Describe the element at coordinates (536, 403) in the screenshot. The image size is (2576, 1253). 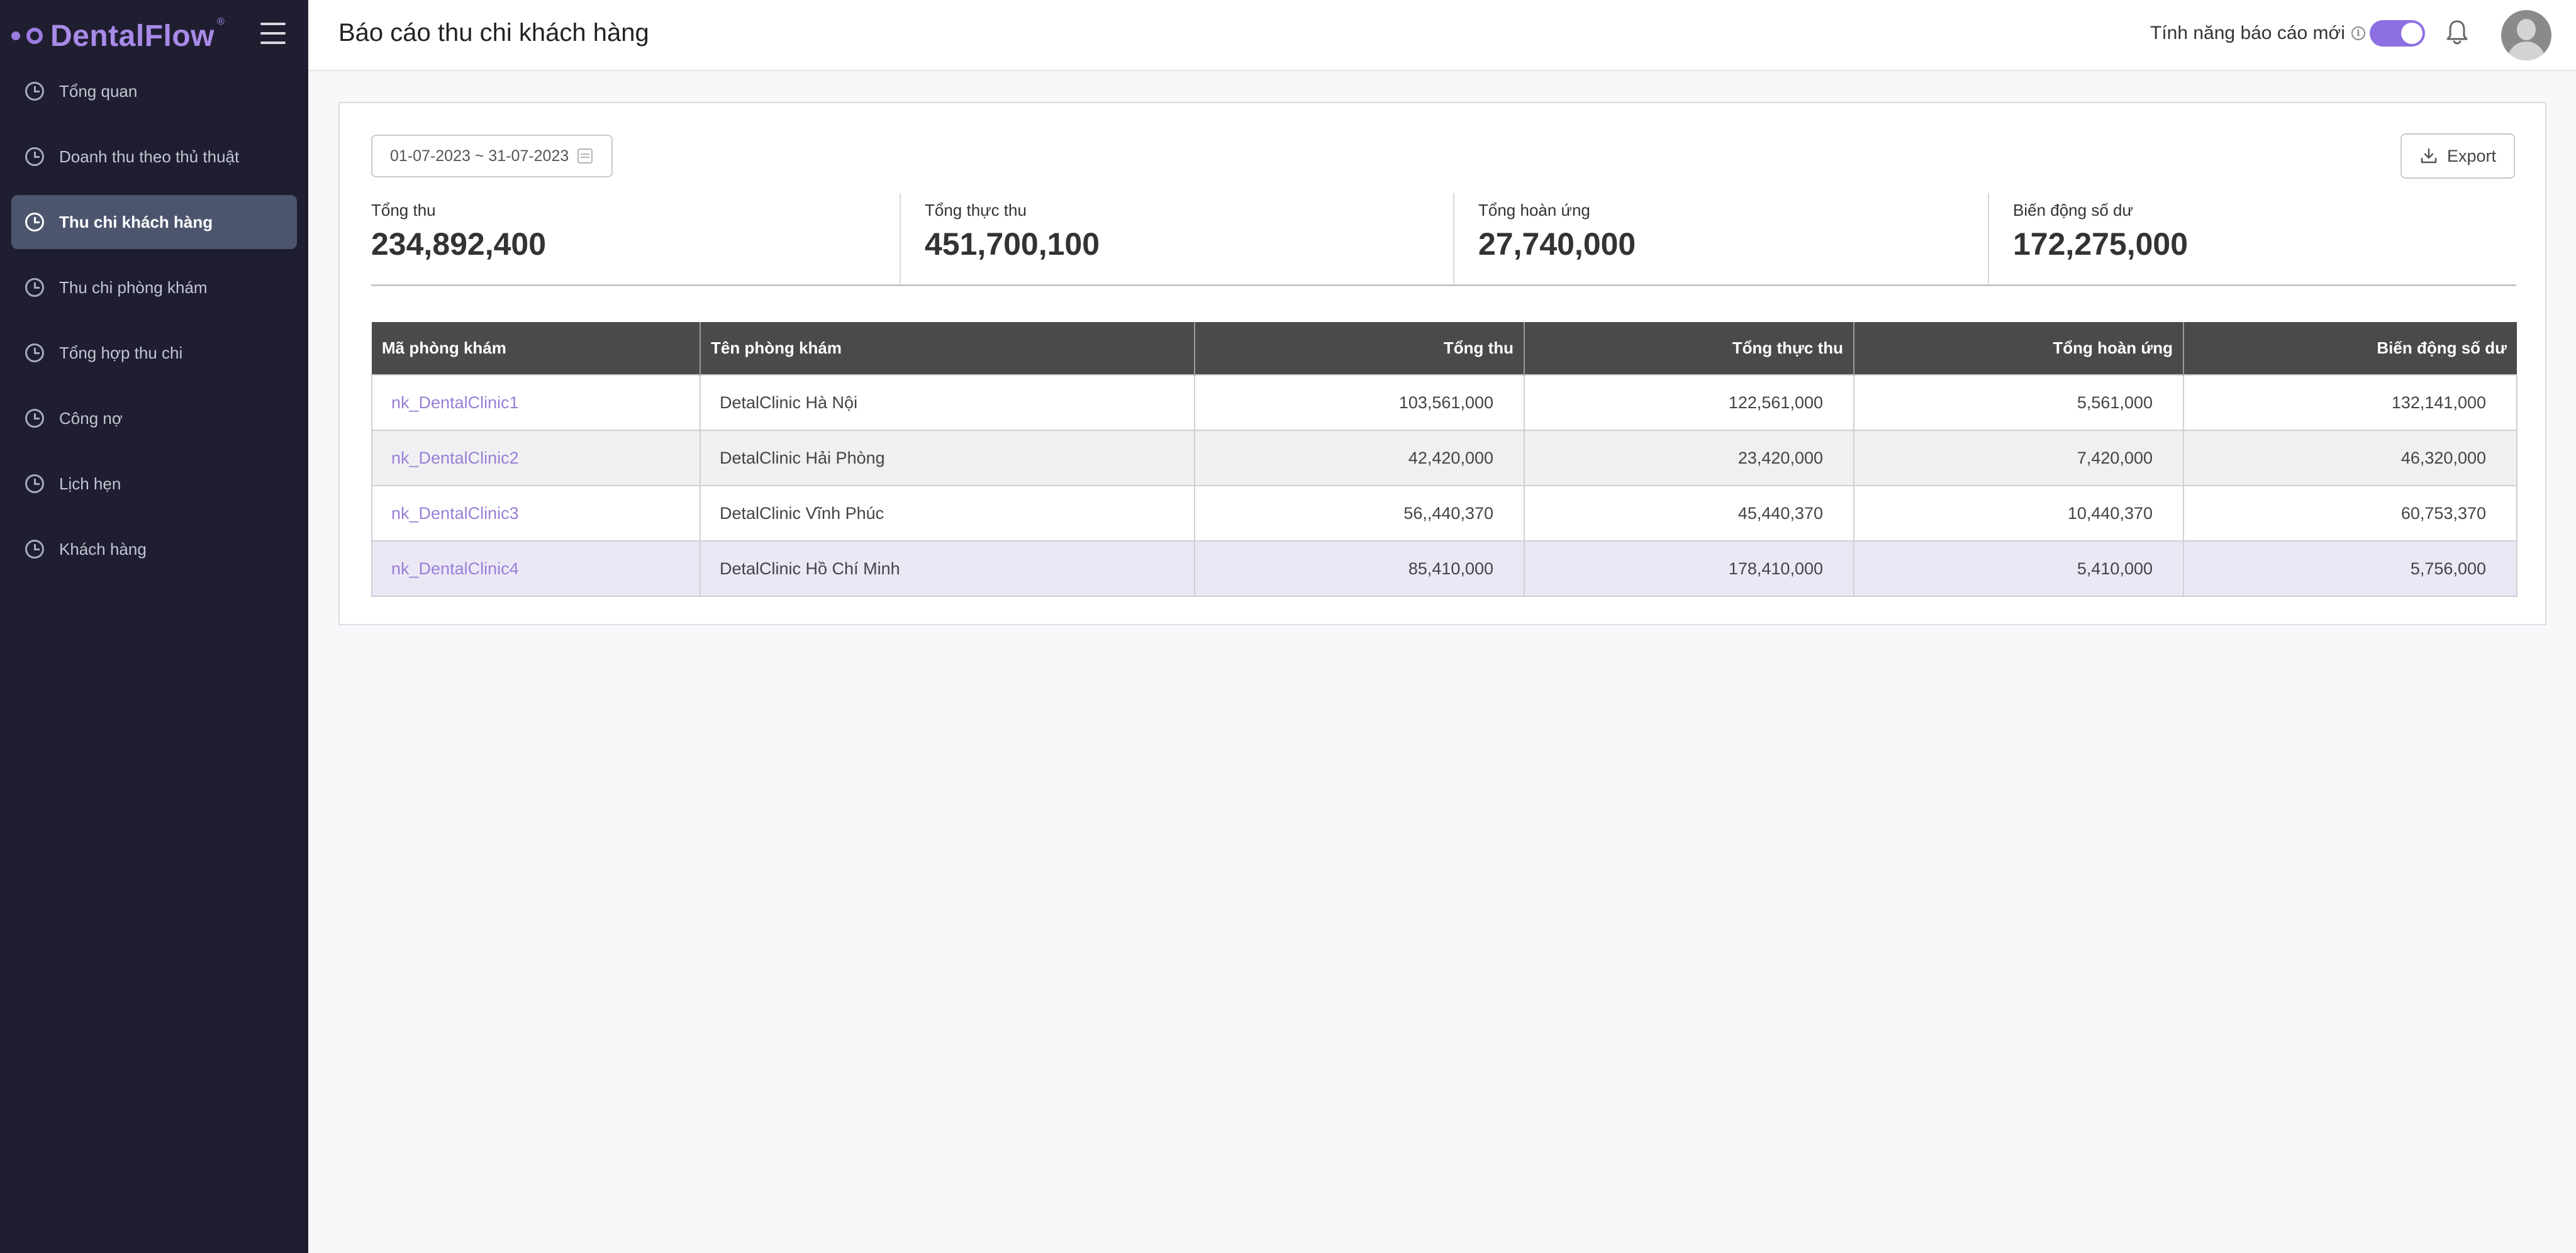
I see `clinic-code-link: nk_DentalClinic1` at that location.